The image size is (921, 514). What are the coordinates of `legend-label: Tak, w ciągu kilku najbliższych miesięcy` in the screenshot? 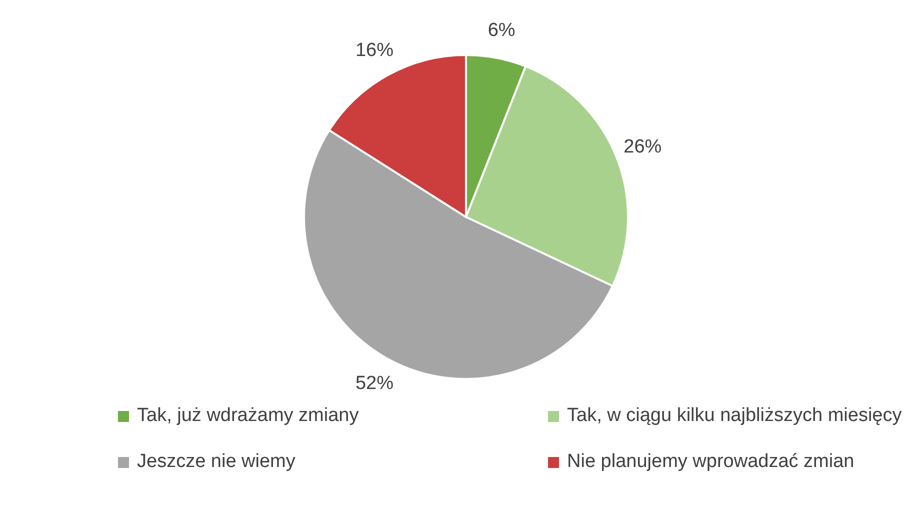 It's located at (734, 416).